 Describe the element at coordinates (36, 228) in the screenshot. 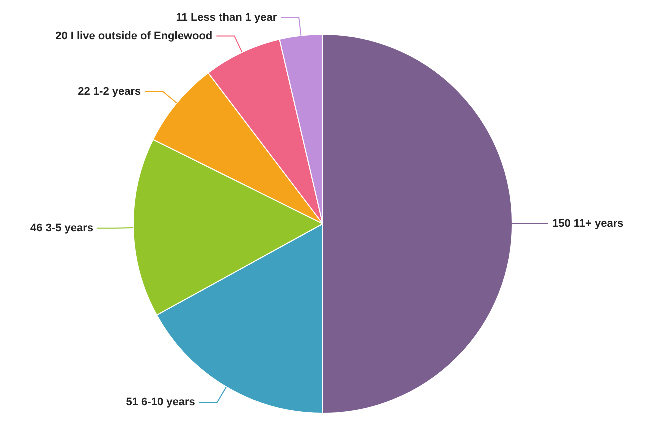

I see `data-label: 46` at that location.